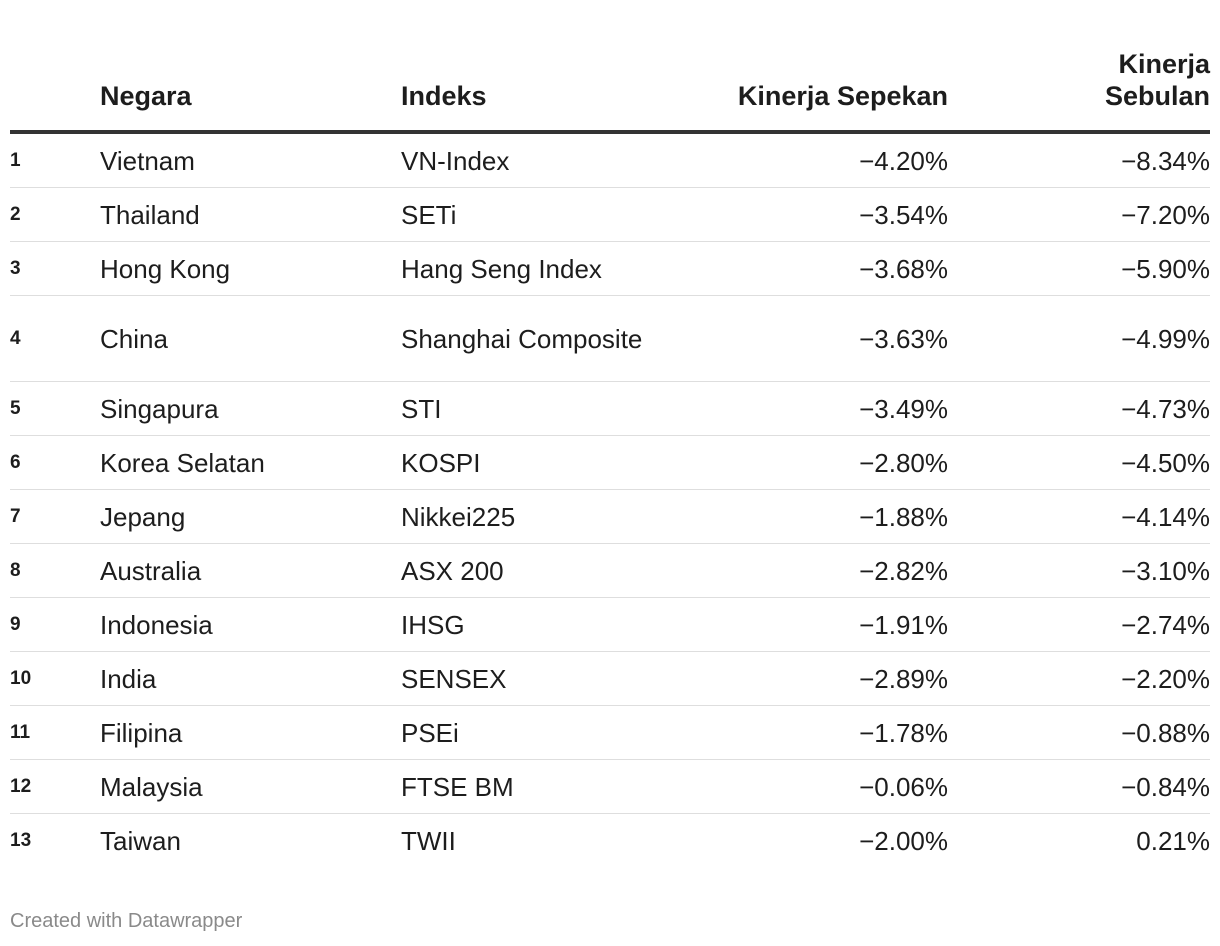  I want to click on rank-cell: 2, so click(15, 214).